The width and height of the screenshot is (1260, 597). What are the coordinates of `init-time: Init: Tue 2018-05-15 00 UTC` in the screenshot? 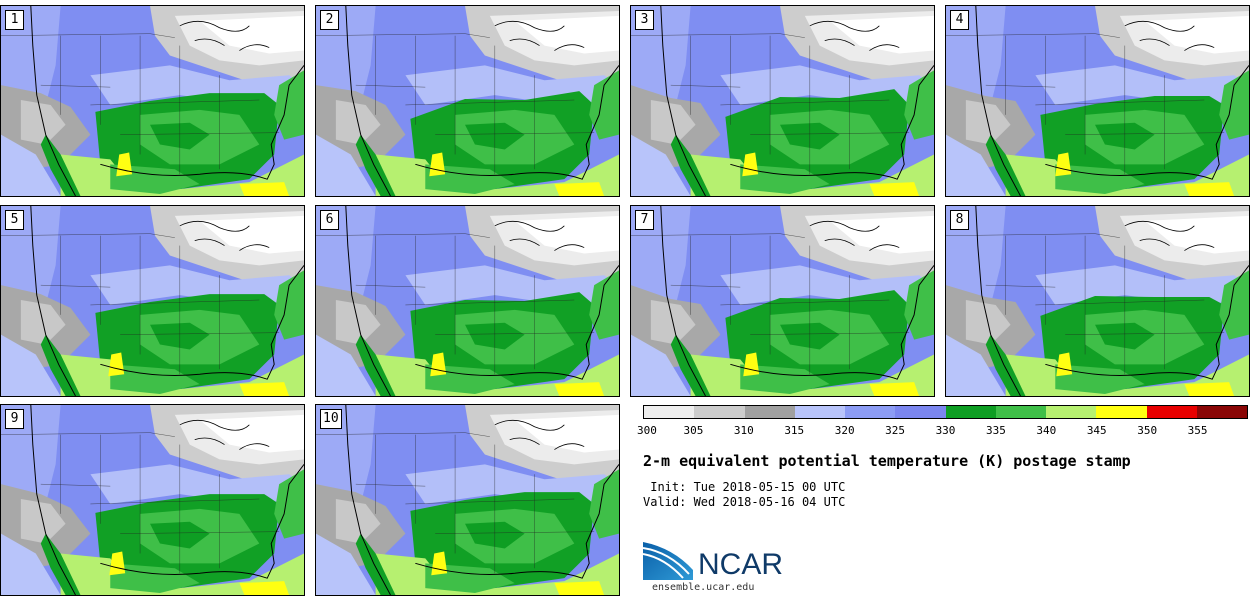 It's located at (744, 487).